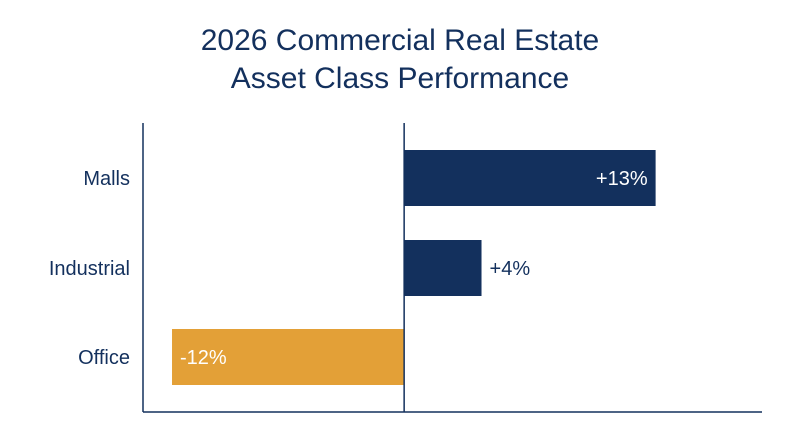 The image size is (800, 447). I want to click on category-label-office: Office, so click(104, 358).